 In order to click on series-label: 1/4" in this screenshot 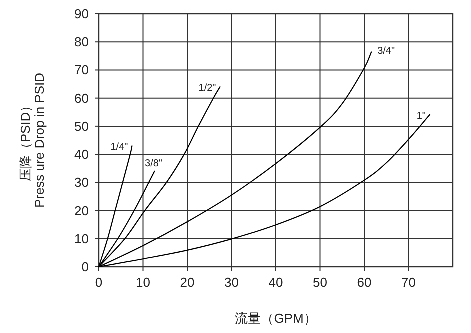, I will do `click(119, 148)`.